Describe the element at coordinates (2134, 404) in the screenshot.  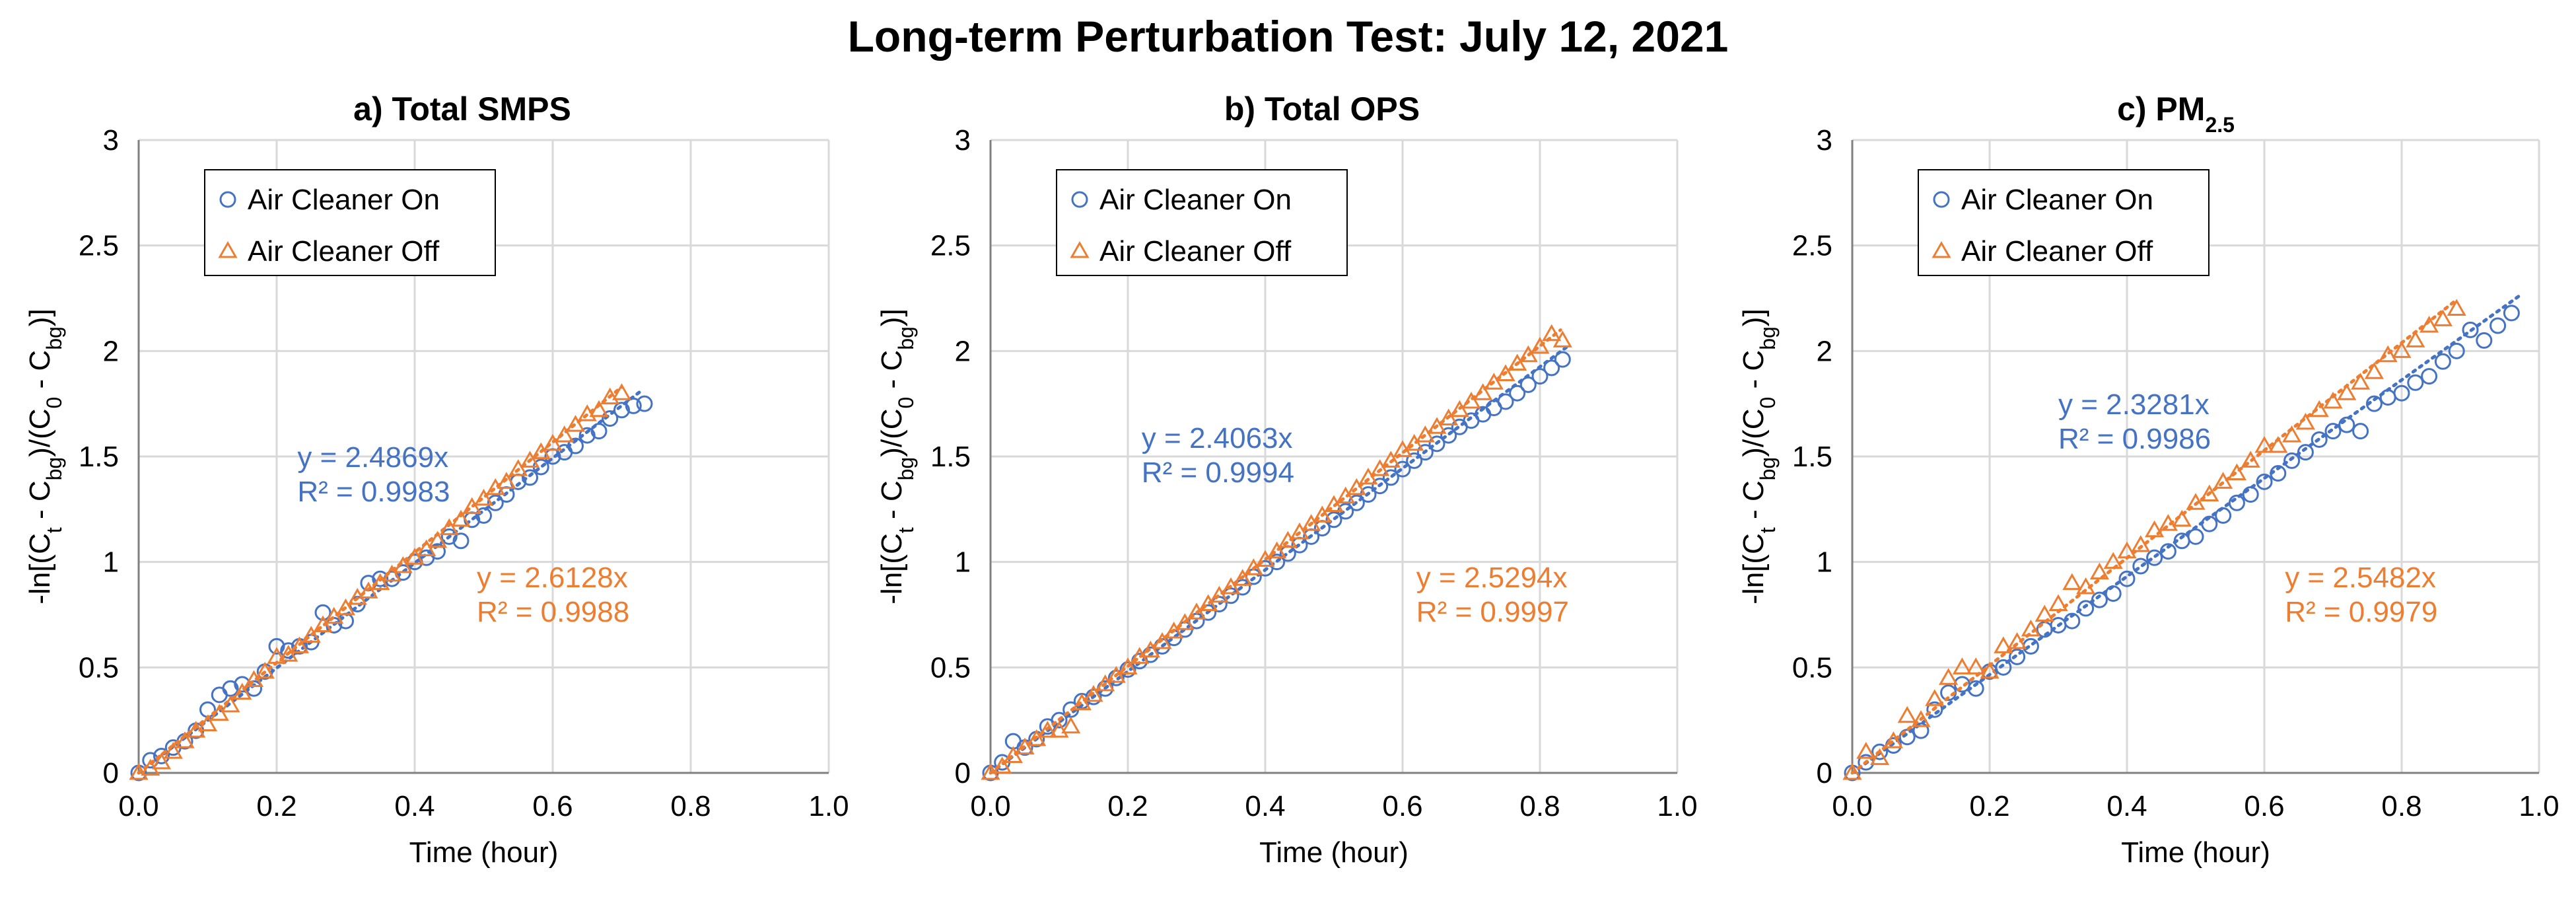
I see `trendline-equation: y = 2.3281x` at that location.